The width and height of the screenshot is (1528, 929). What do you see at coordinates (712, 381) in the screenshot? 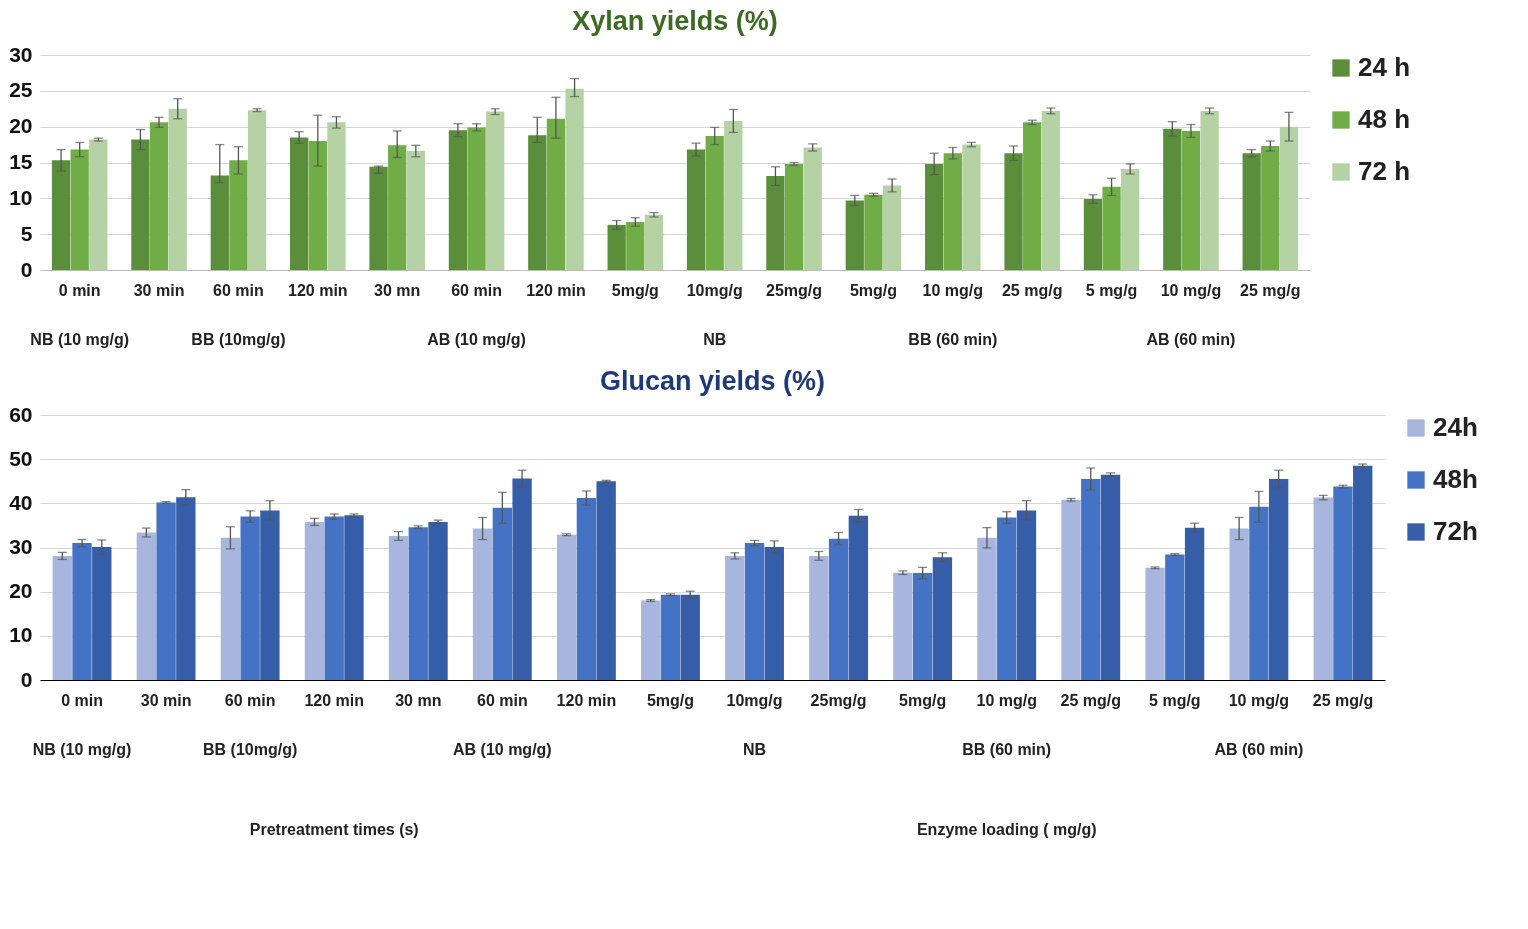
I see `chart-title: Glucan yields (%)` at bounding box center [712, 381].